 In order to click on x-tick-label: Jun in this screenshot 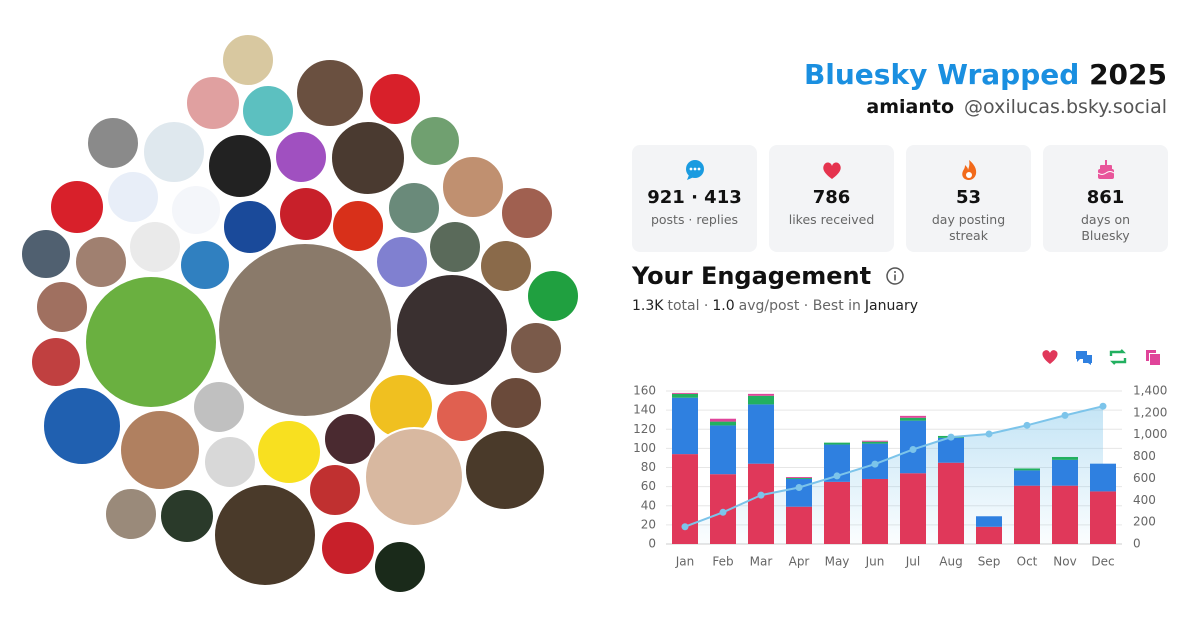, I will do `click(875, 562)`.